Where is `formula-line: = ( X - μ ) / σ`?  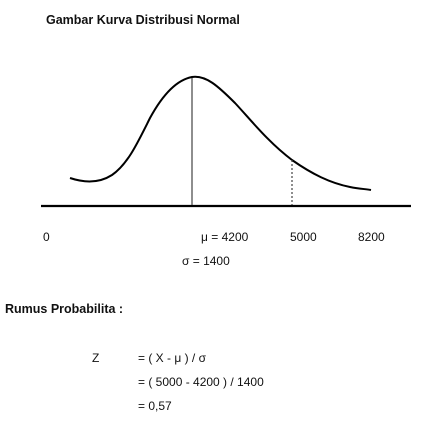 formula-line: = ( X - μ ) / σ is located at coordinates (172, 358).